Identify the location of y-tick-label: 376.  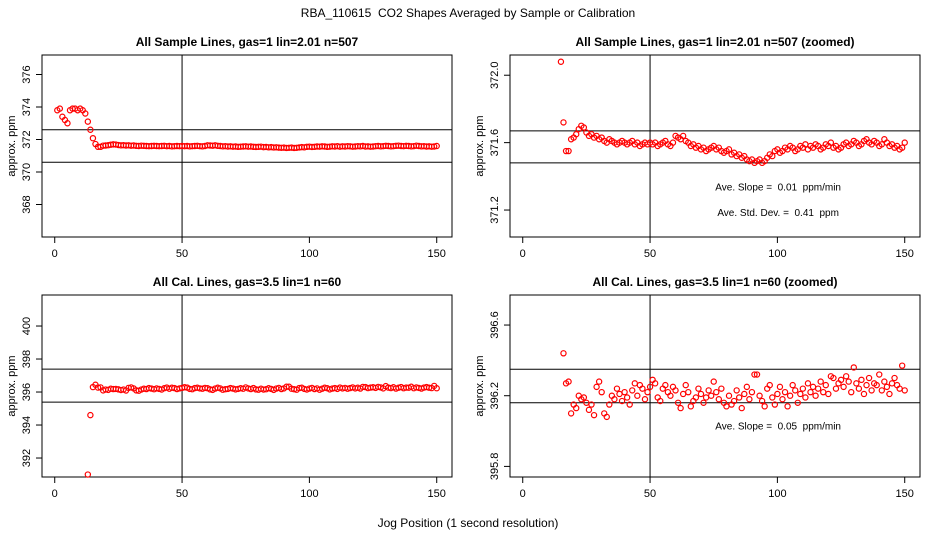
(27, 74).